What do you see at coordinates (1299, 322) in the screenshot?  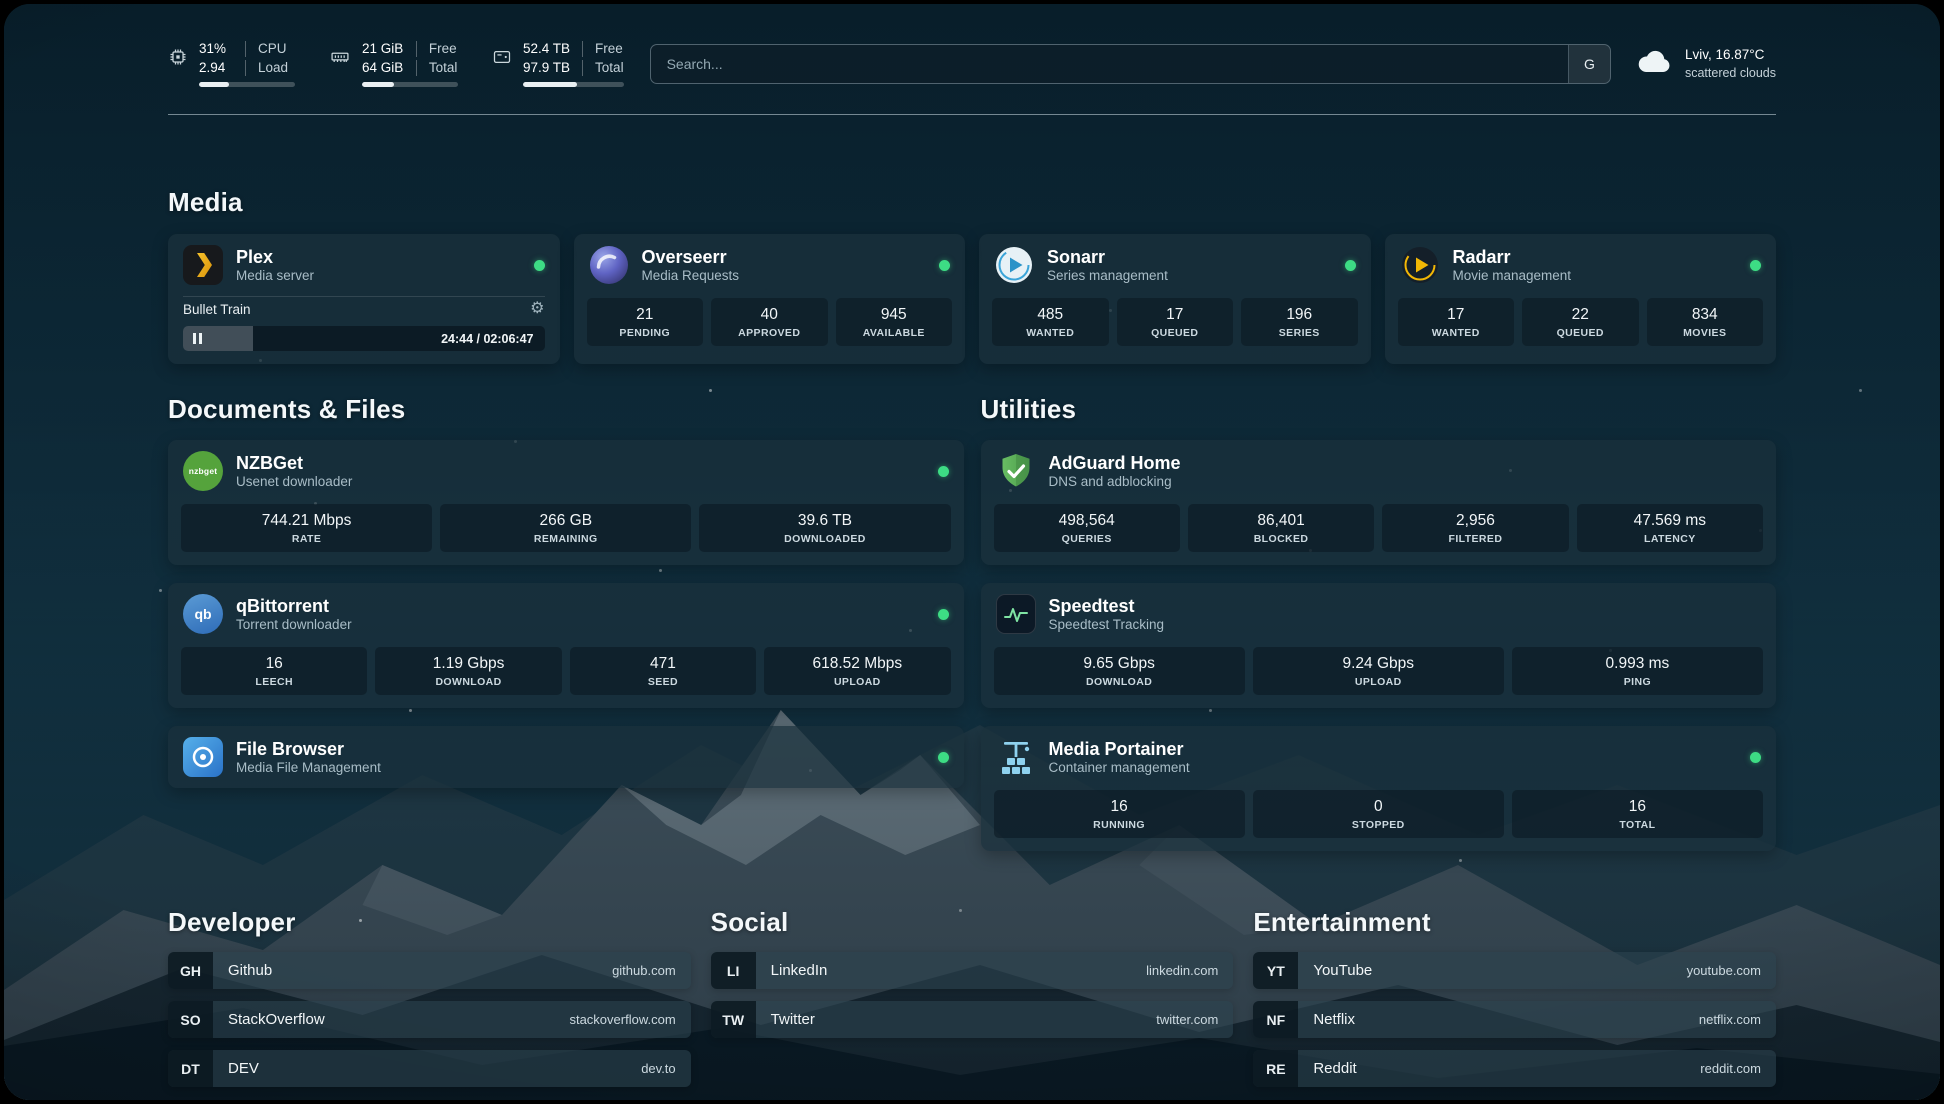 I see `stat-series: 196 SERIES` at bounding box center [1299, 322].